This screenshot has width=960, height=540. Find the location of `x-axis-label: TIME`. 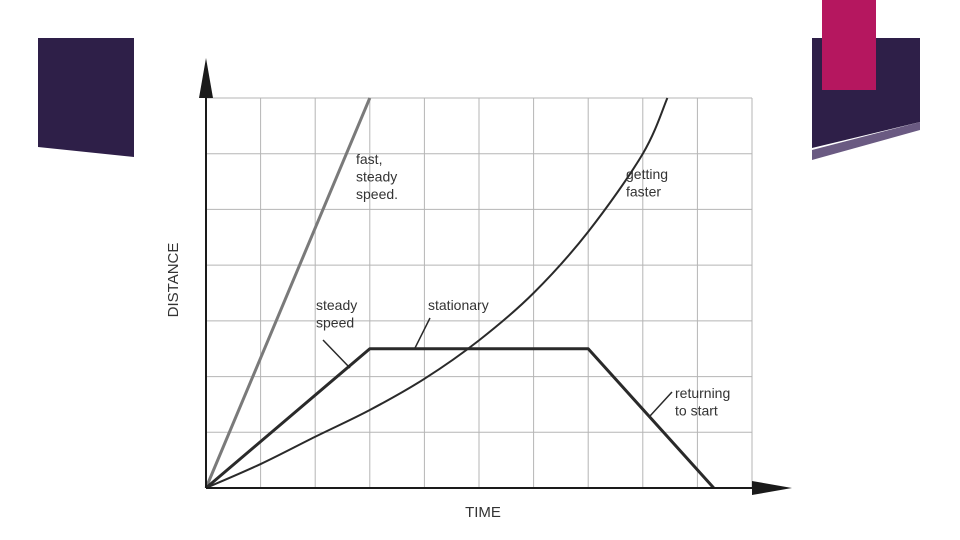

x-axis-label: TIME is located at coordinates (483, 512).